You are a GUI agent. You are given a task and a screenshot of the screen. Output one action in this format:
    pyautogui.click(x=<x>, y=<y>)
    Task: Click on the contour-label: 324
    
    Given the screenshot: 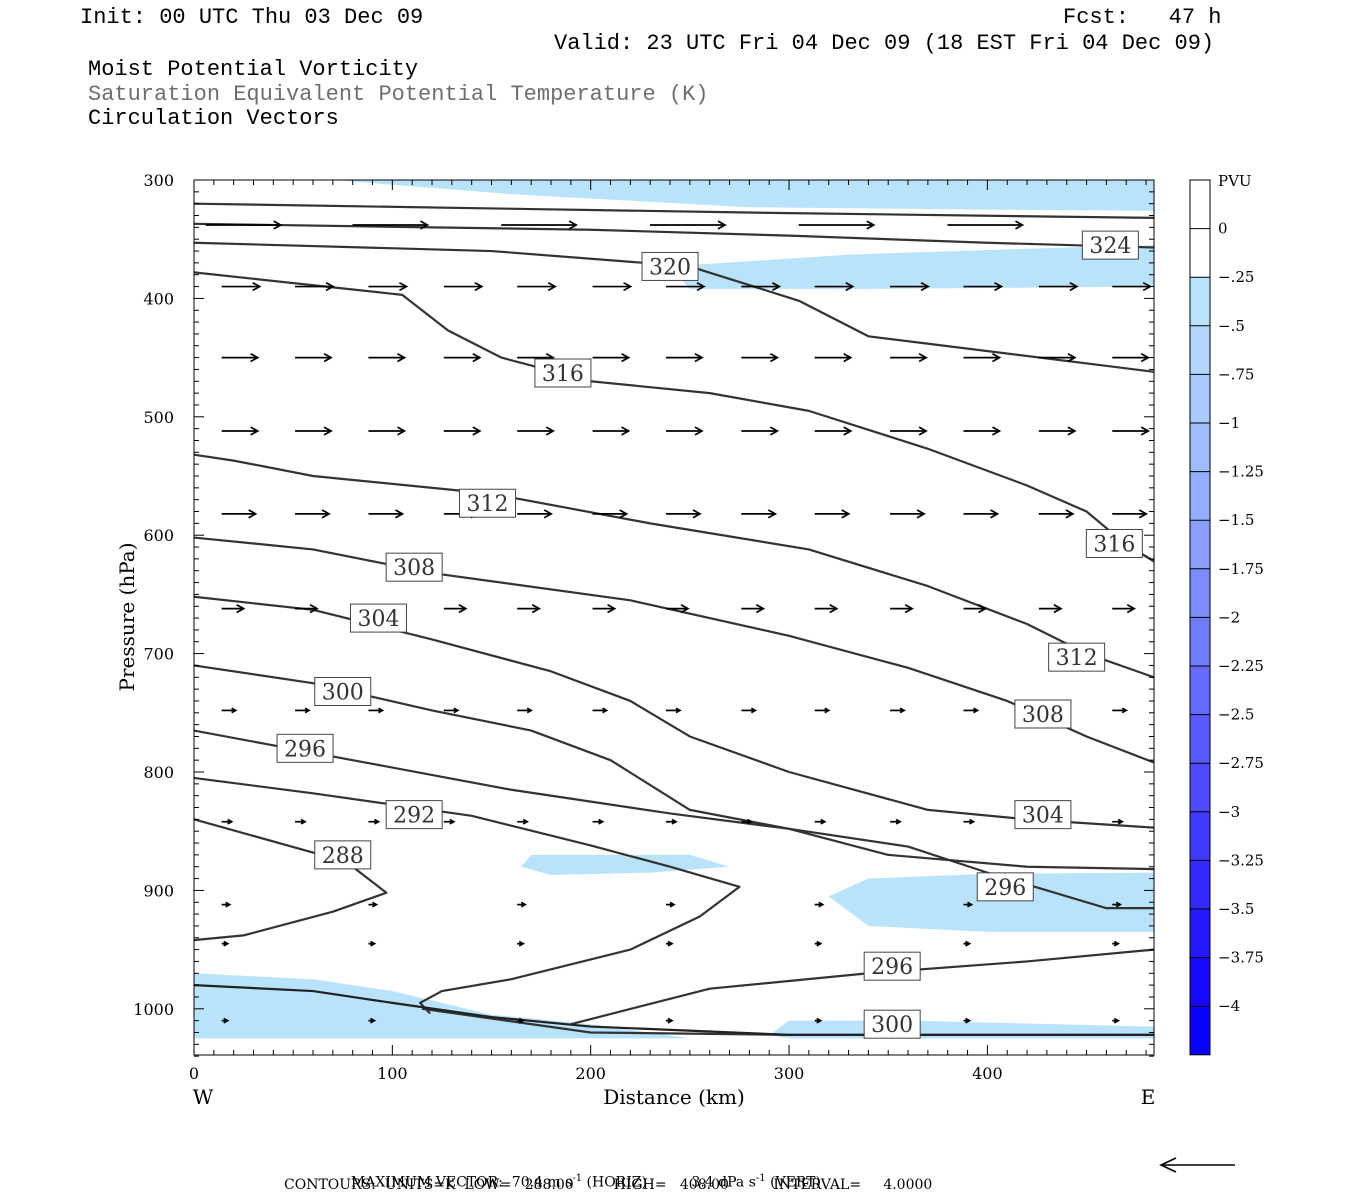 What is the action you would take?
    pyautogui.click(x=1110, y=245)
    